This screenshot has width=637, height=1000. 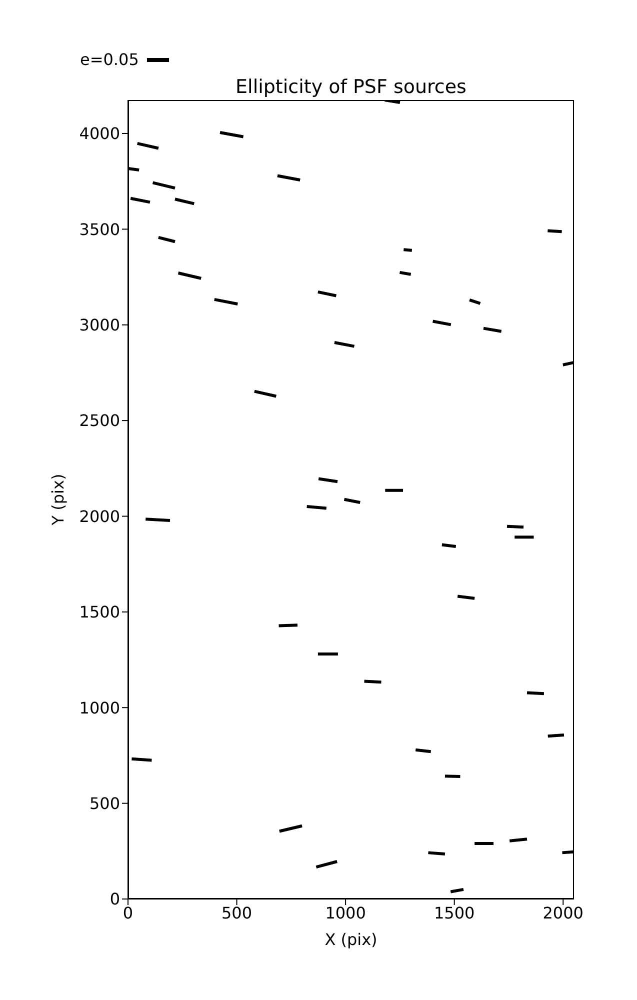 What do you see at coordinates (99, 612) in the screenshot?
I see `y-tick-label: 1500` at bounding box center [99, 612].